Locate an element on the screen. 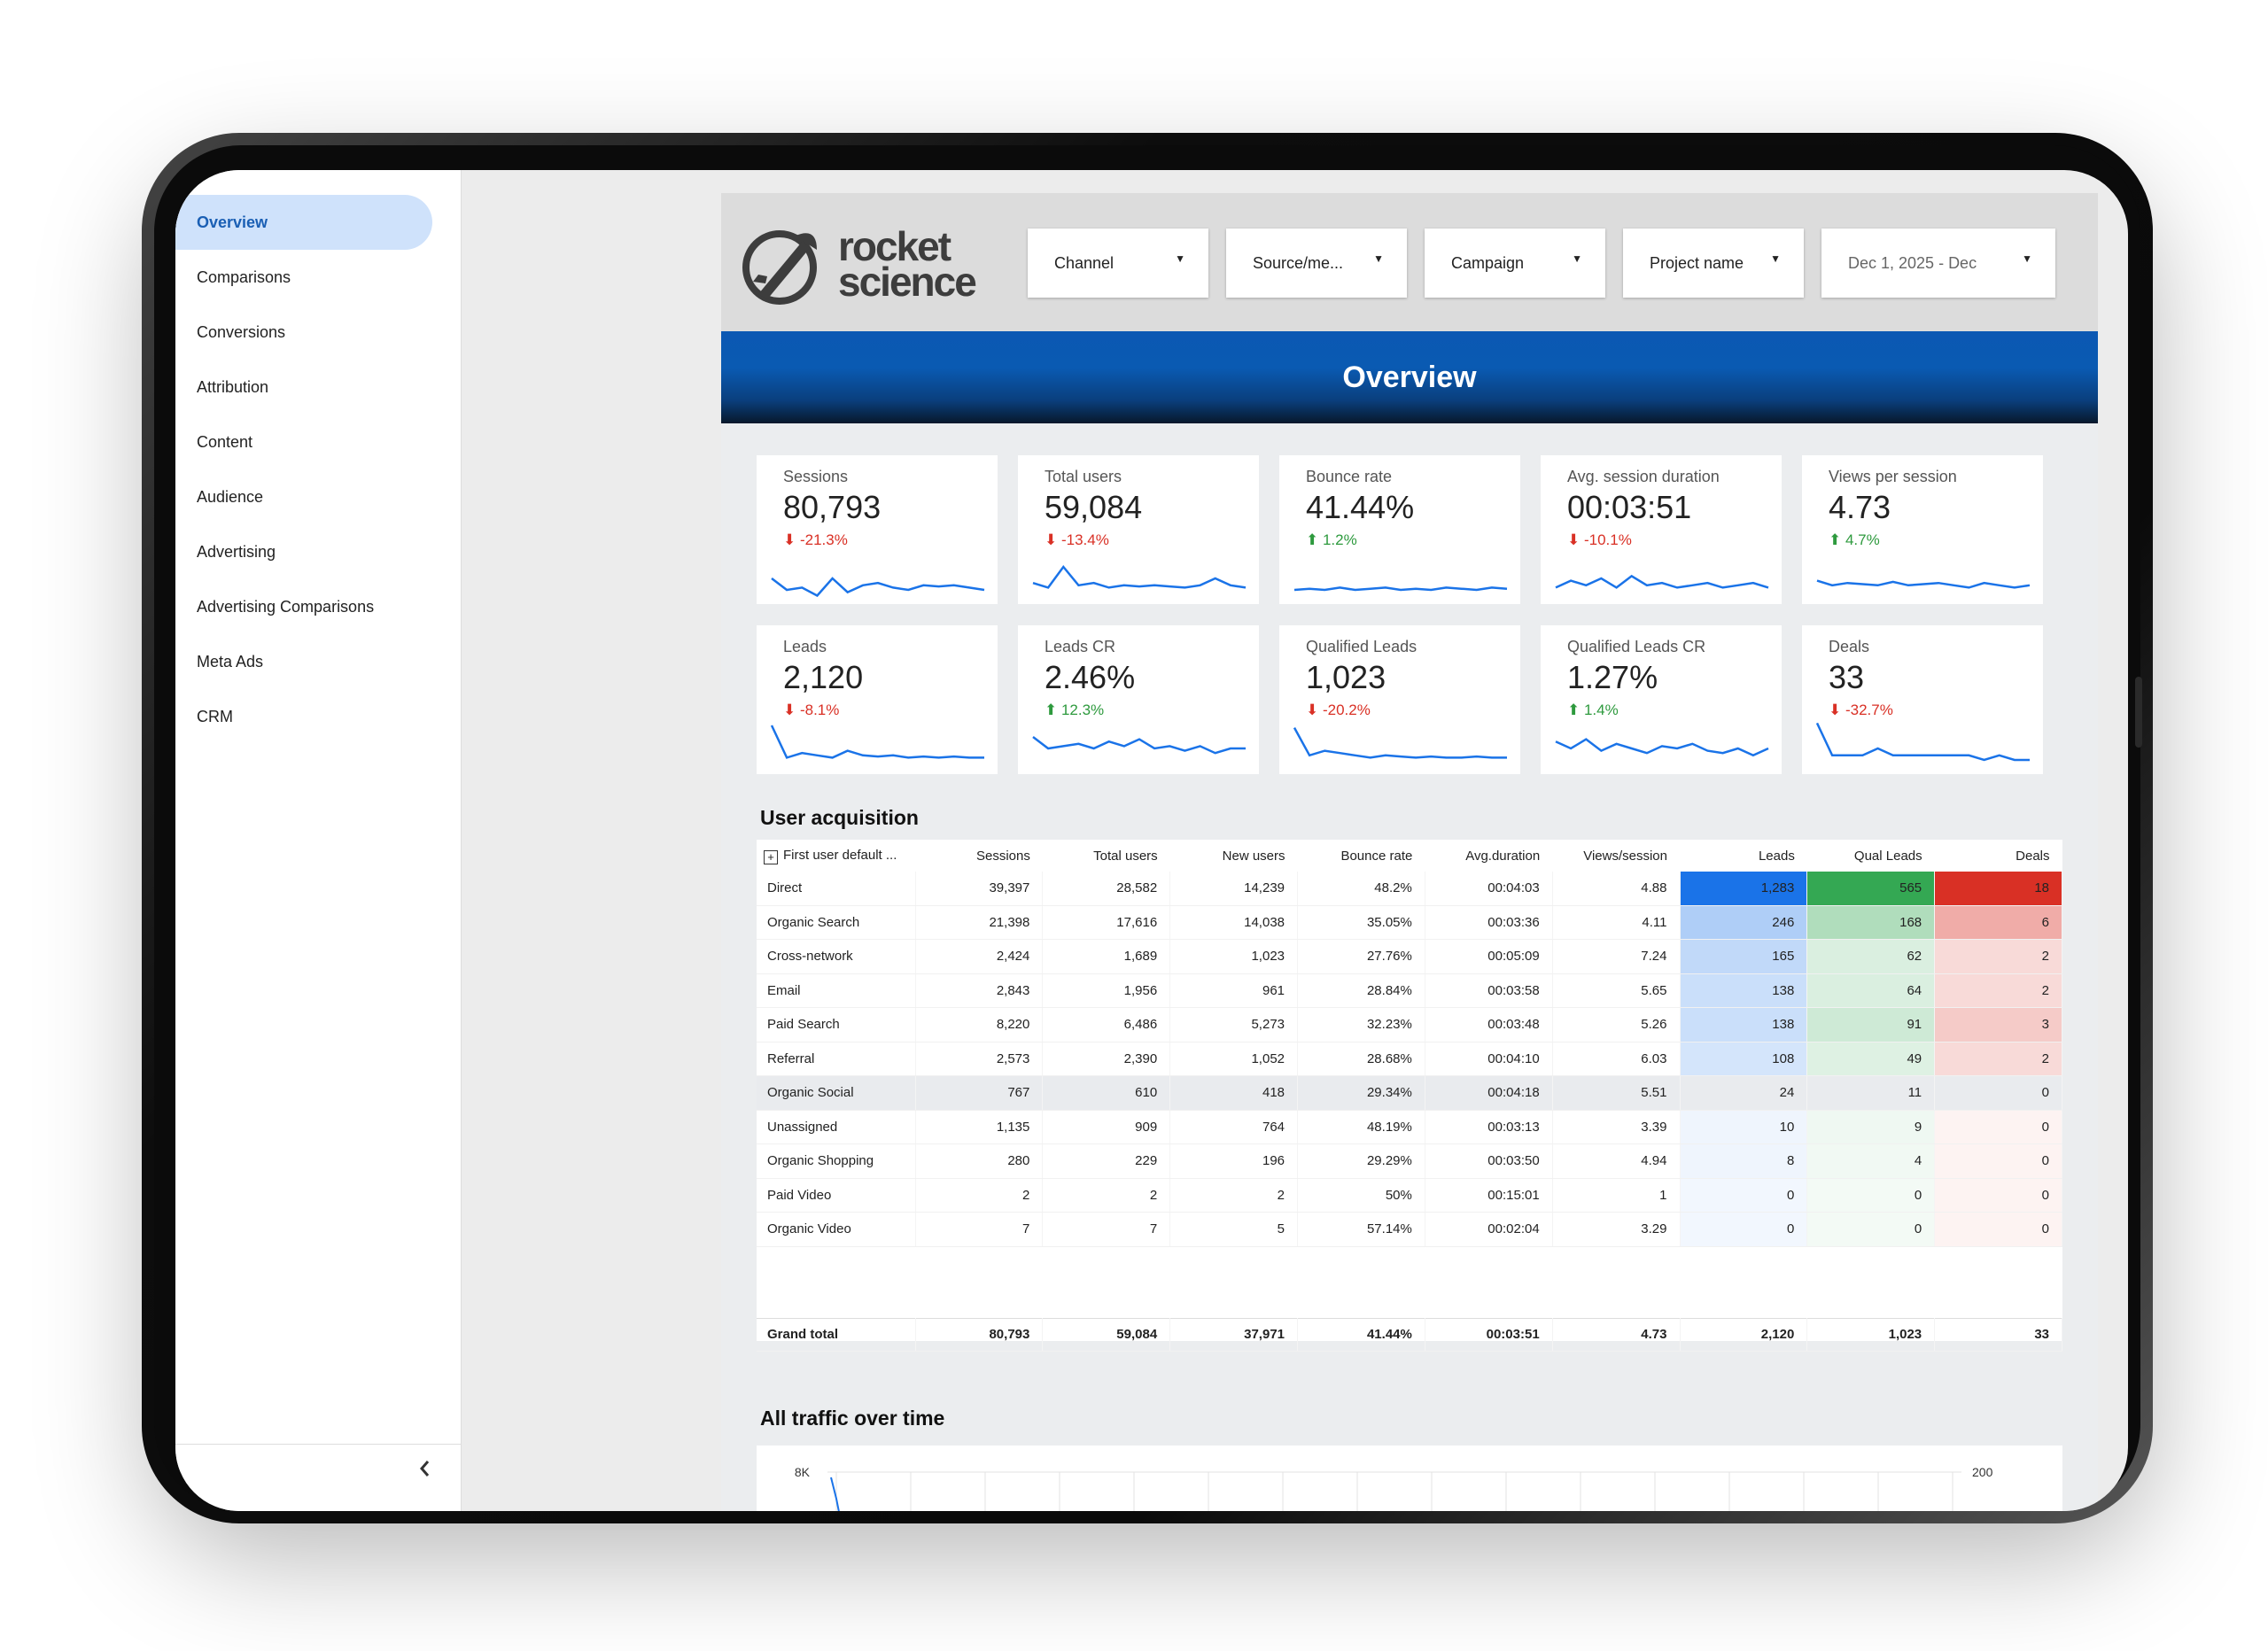 Image resolution: width=2268 pixels, height=1651 pixels. table-cell: 00:03:13 is located at coordinates (1489, 1127).